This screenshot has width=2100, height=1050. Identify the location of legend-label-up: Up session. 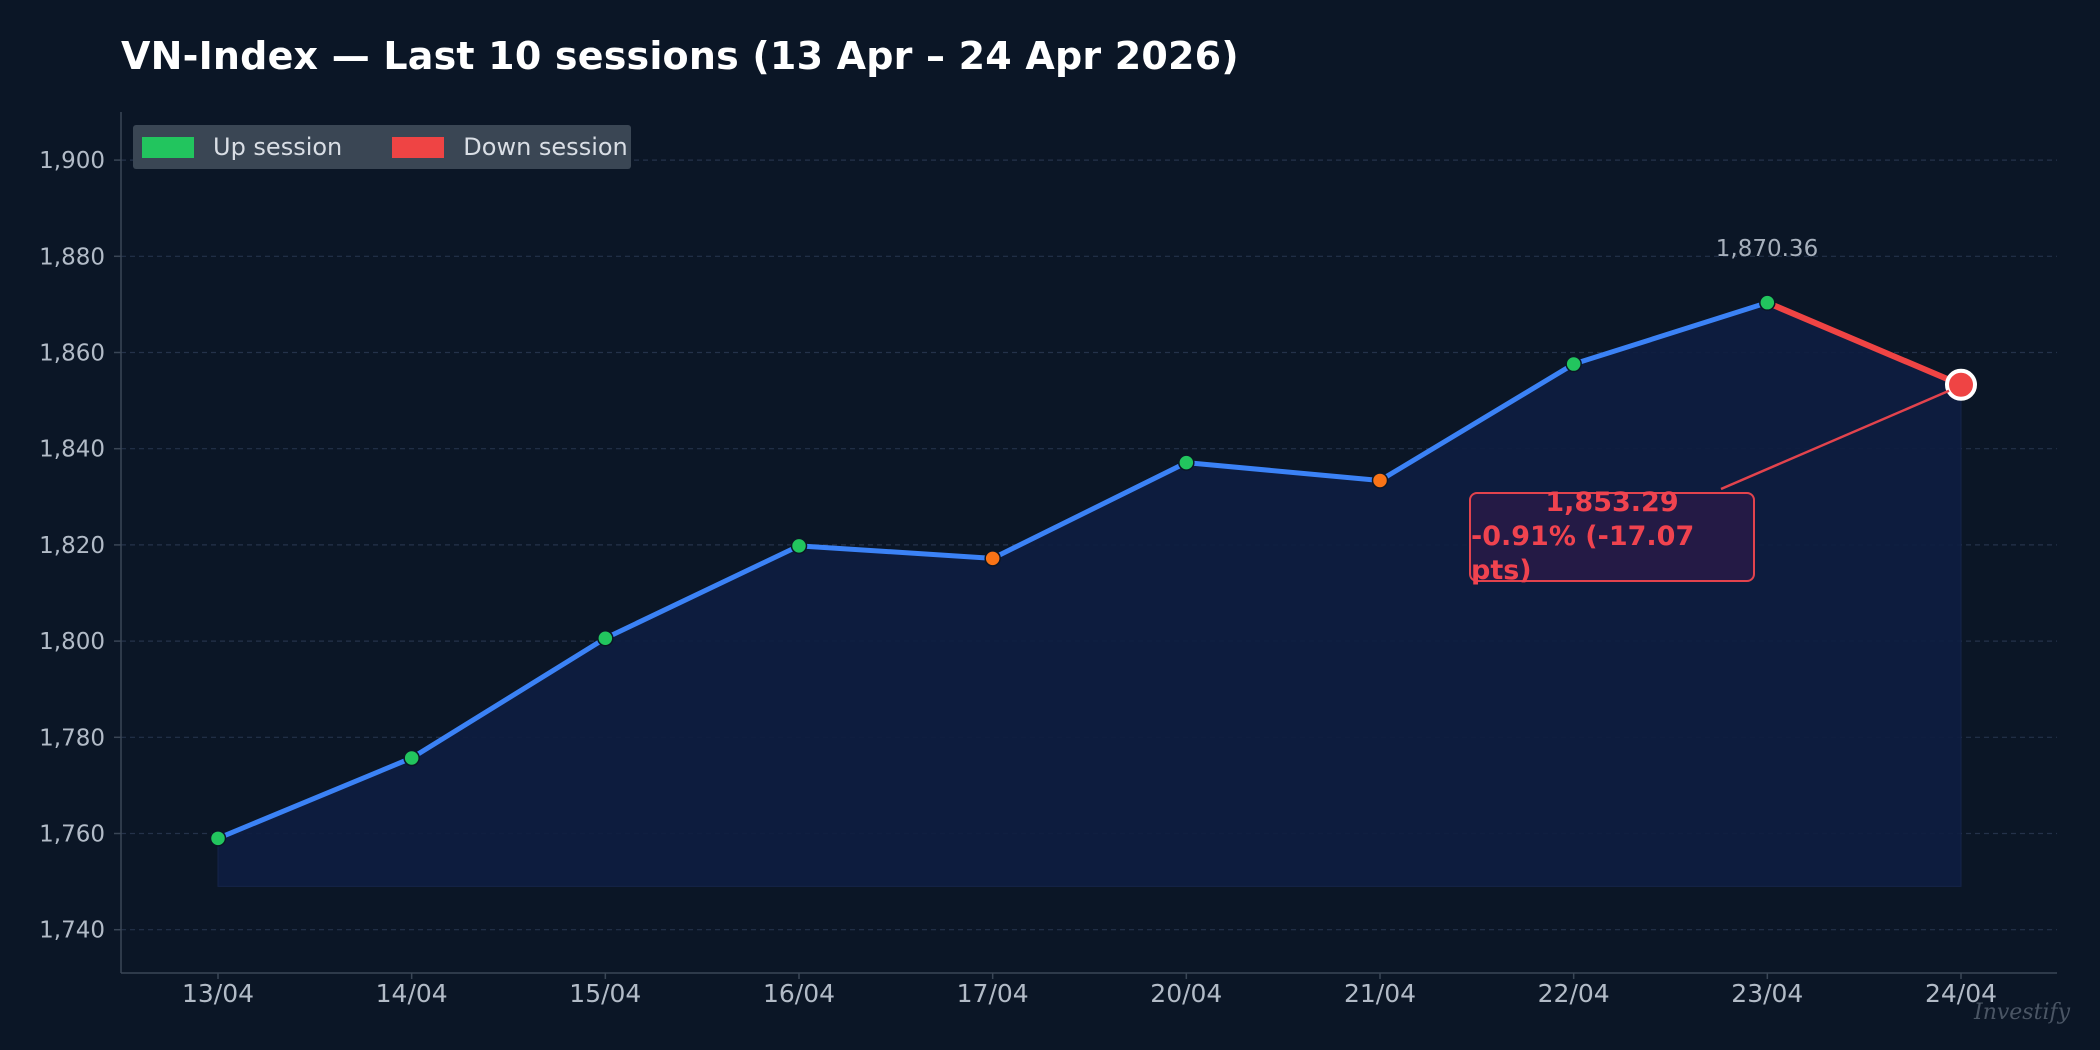
(278, 147).